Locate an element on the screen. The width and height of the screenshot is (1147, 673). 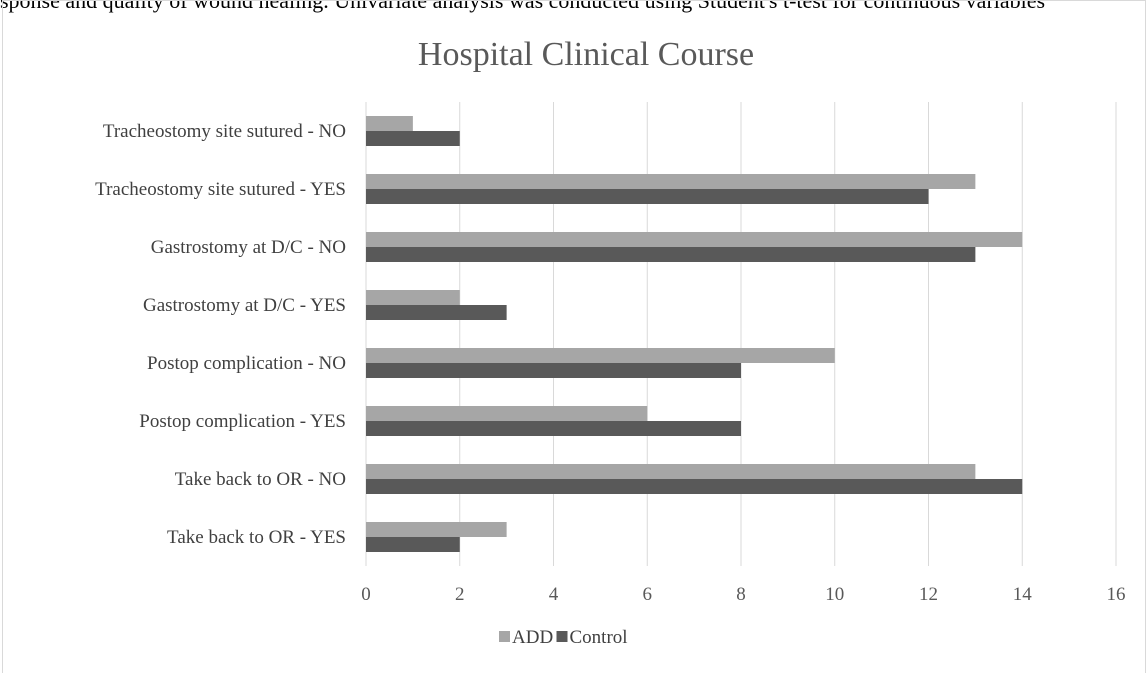
x-tick-label: 12 is located at coordinates (928, 594).